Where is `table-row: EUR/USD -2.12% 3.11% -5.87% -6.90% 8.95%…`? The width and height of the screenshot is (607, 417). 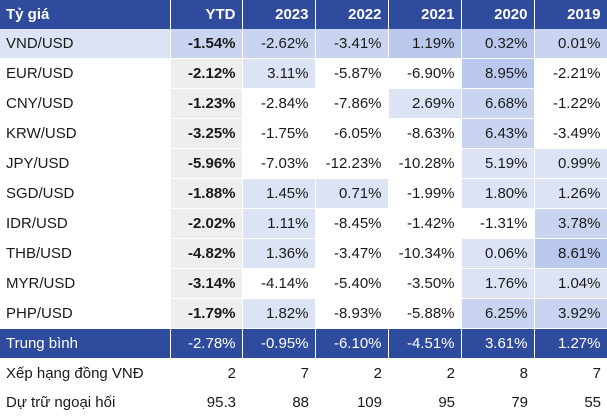 table-row: EUR/USD -2.12% 3.11% -5.87% -6.90% 8.95%… is located at coordinates (303, 73).